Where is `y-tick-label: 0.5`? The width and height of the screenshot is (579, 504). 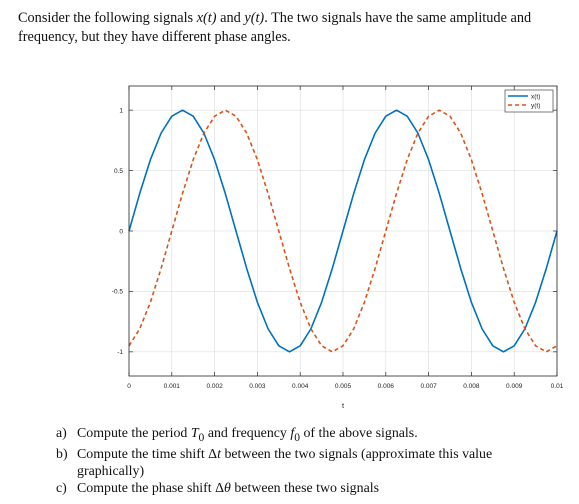
y-tick-label: 0.5 is located at coordinates (118, 171).